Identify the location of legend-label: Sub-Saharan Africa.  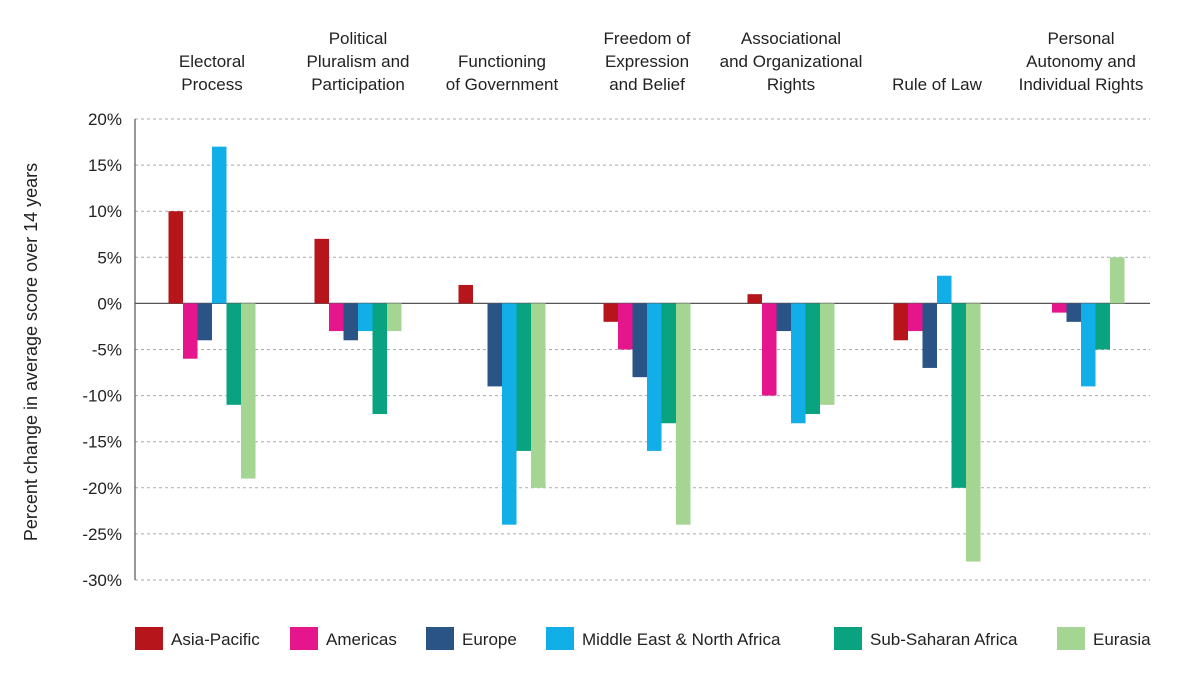
(944, 639).